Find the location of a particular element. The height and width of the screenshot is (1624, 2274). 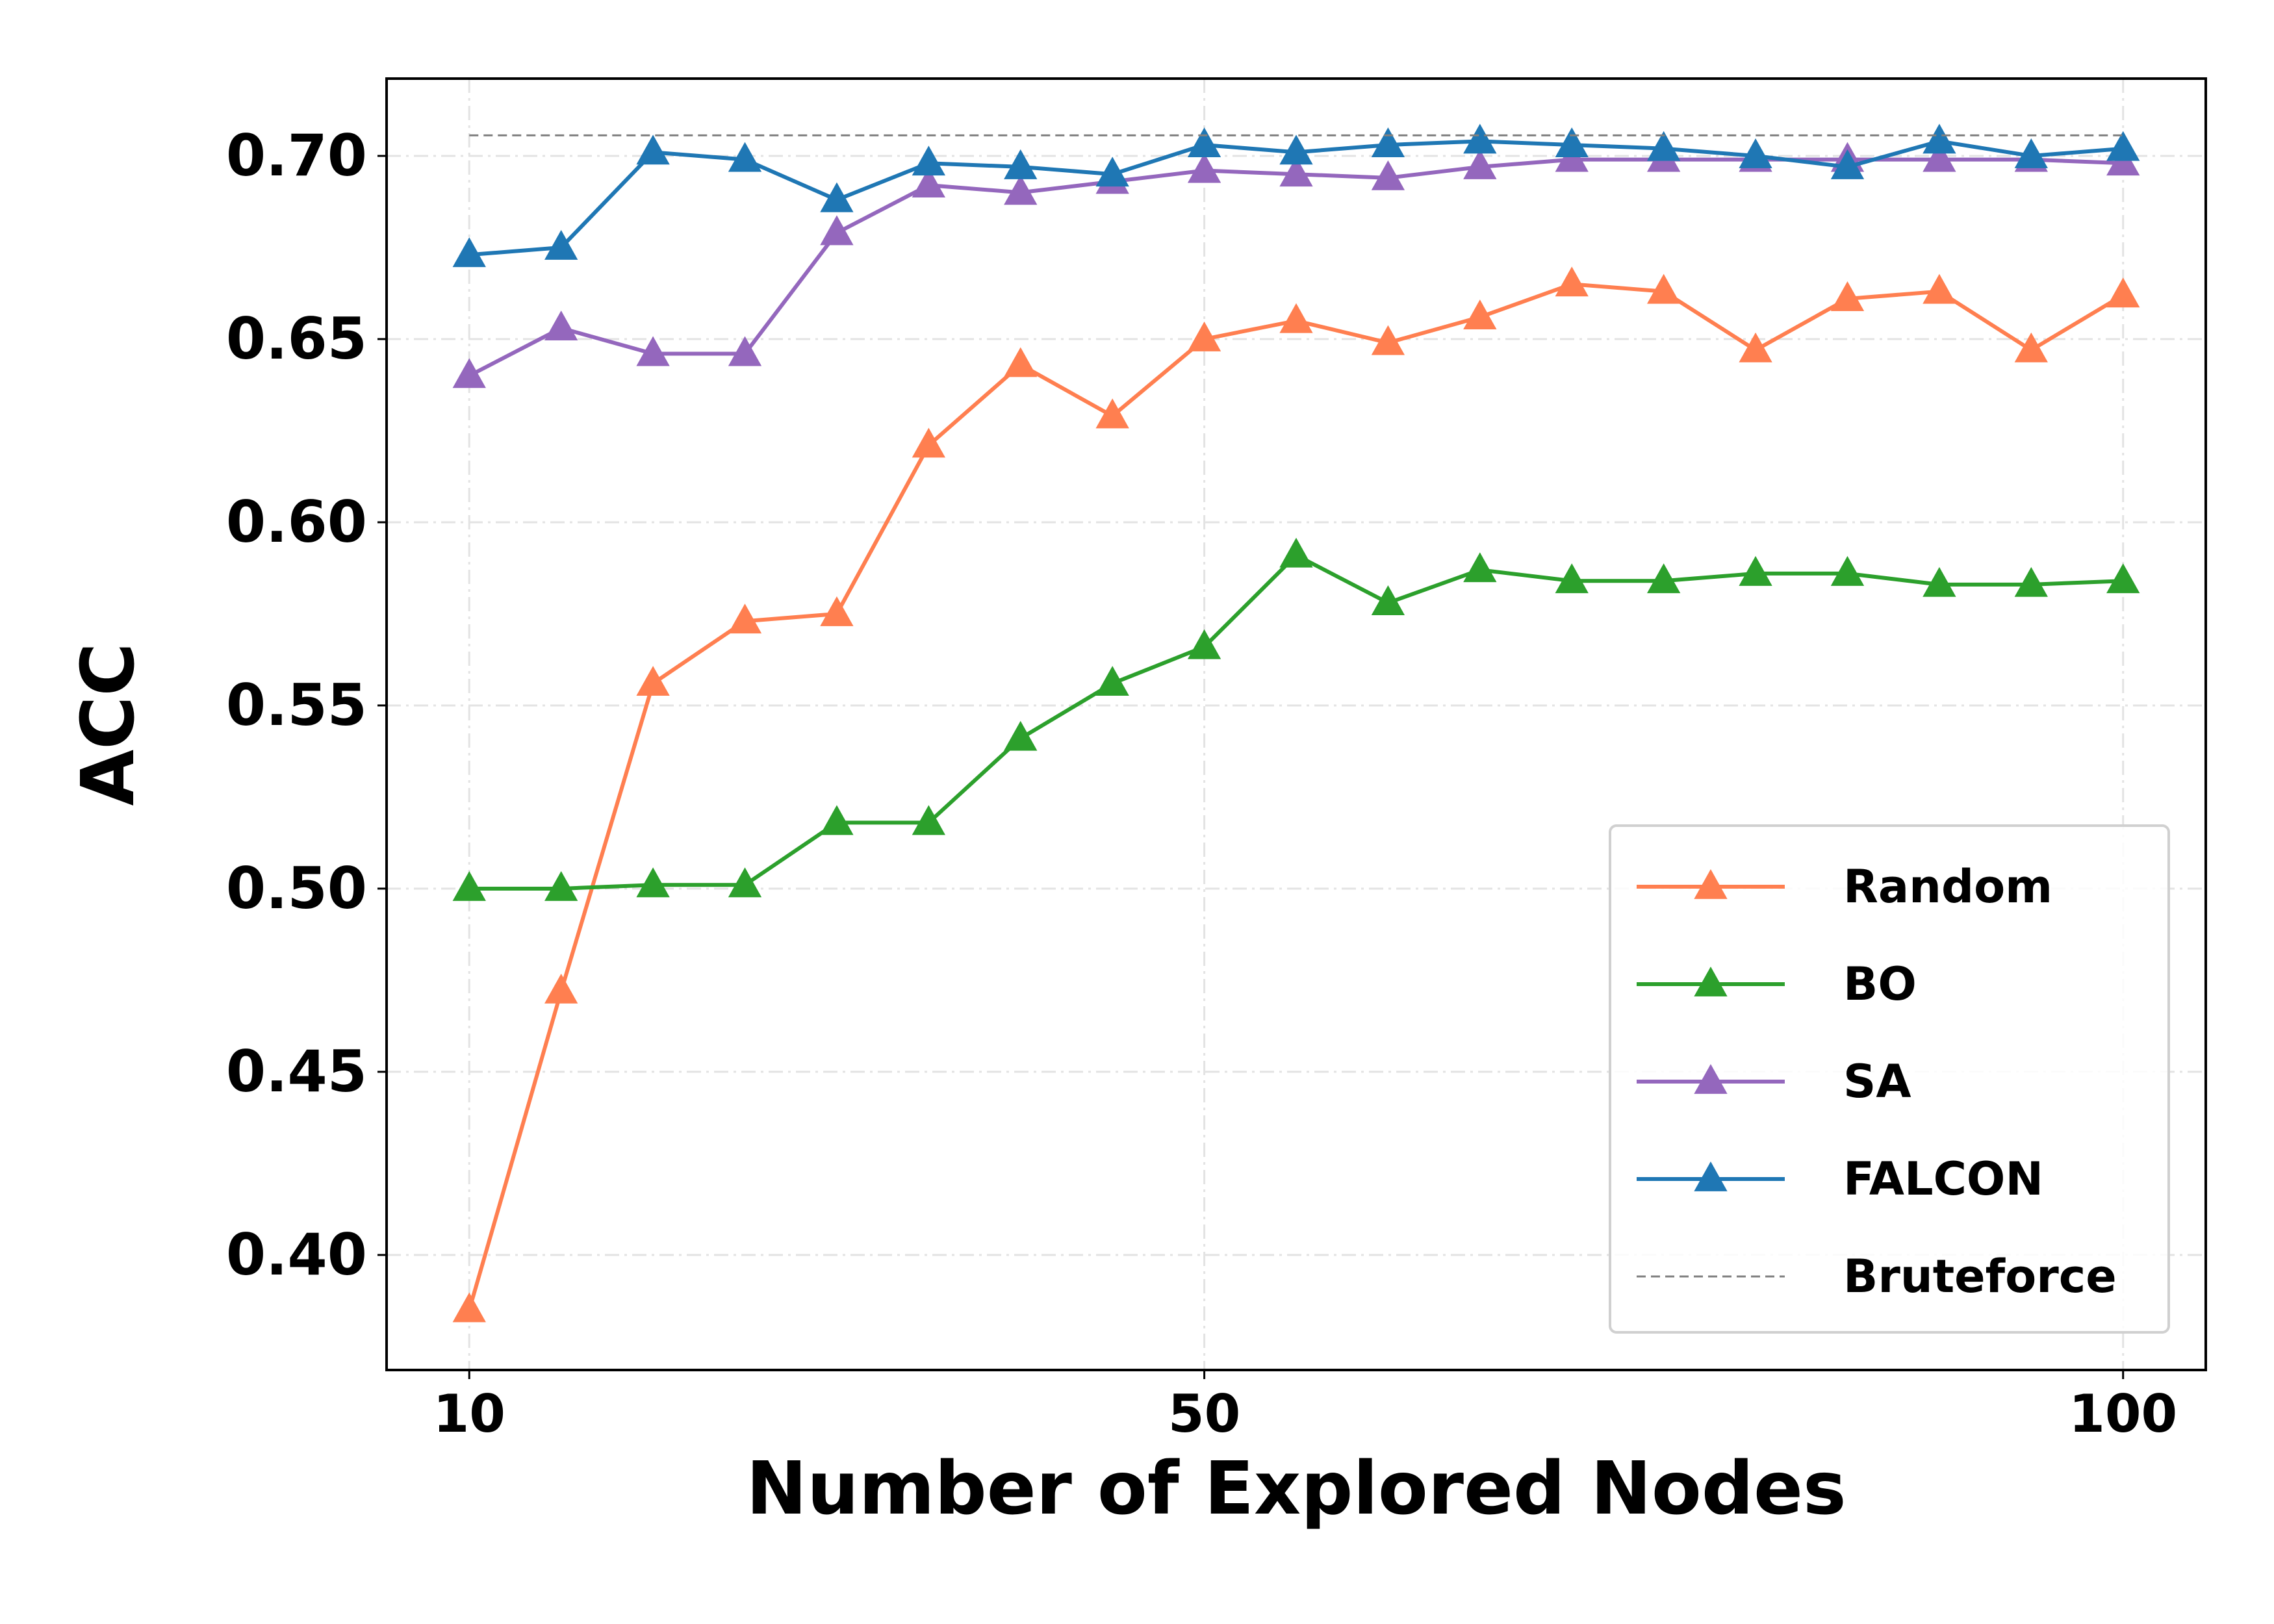

x-tick-label: 10 is located at coordinates (469, 1414).